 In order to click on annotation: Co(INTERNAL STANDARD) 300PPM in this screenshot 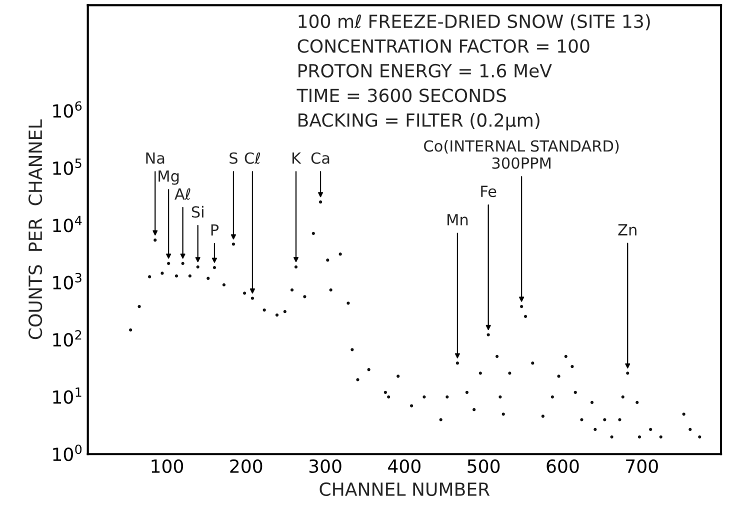, I will do `click(521, 154)`.